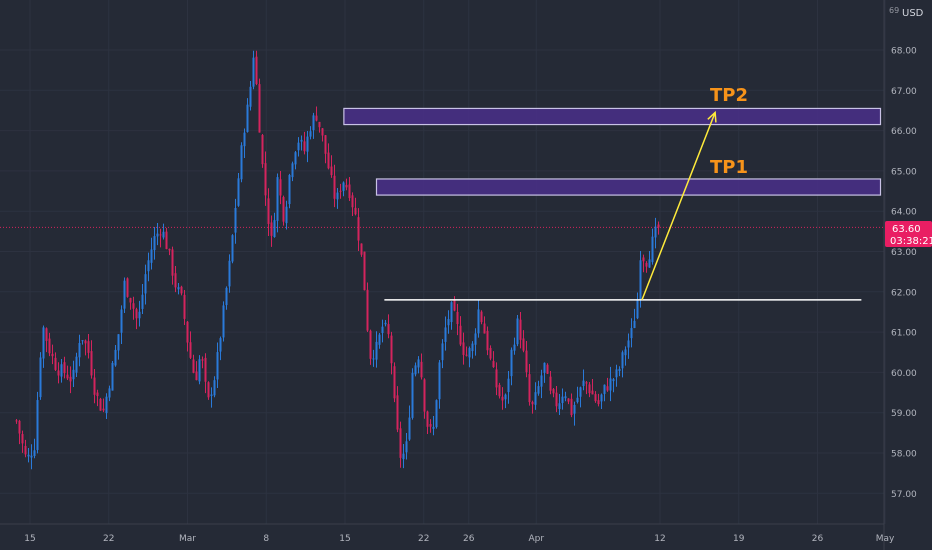 This screenshot has width=932, height=550. Describe the element at coordinates (612, 116) in the screenshot. I see `tp2-resistance-zone` at that location.